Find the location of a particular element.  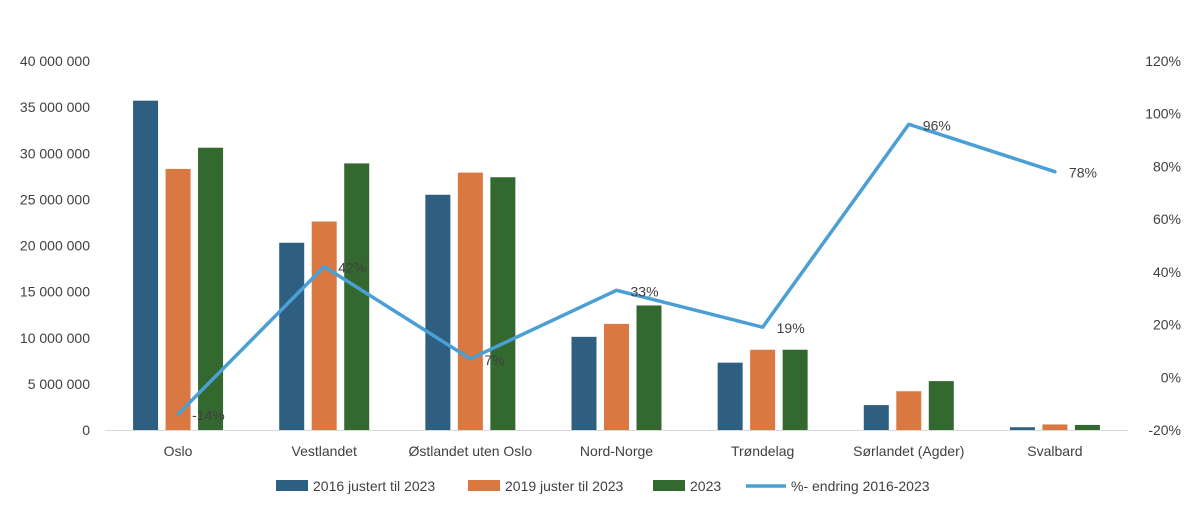

category-label: Trøndelag is located at coordinates (762, 451).